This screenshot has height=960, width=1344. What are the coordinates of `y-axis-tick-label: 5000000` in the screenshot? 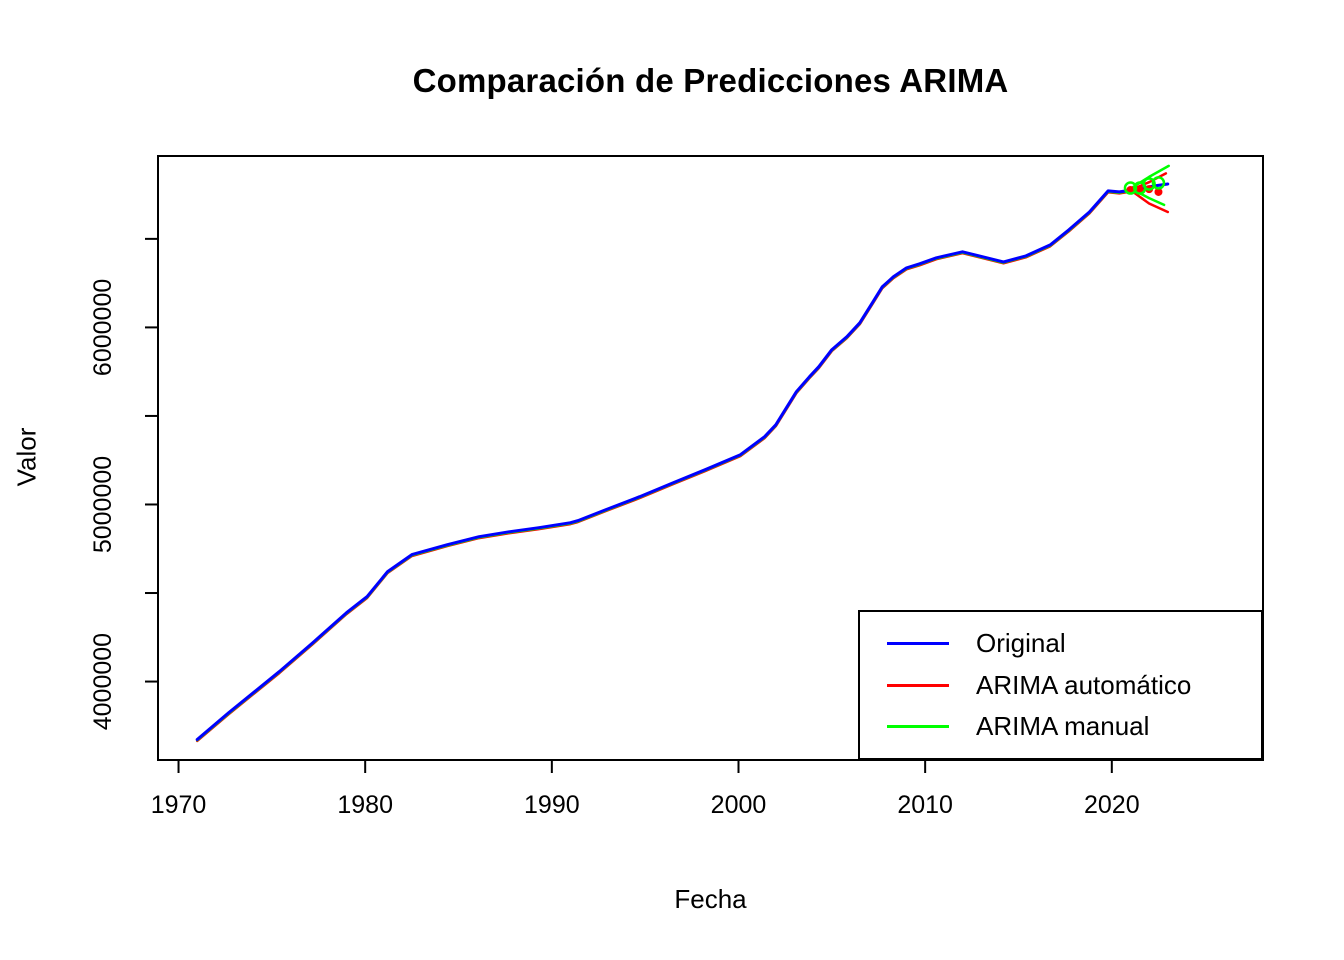 It's located at (103, 504).